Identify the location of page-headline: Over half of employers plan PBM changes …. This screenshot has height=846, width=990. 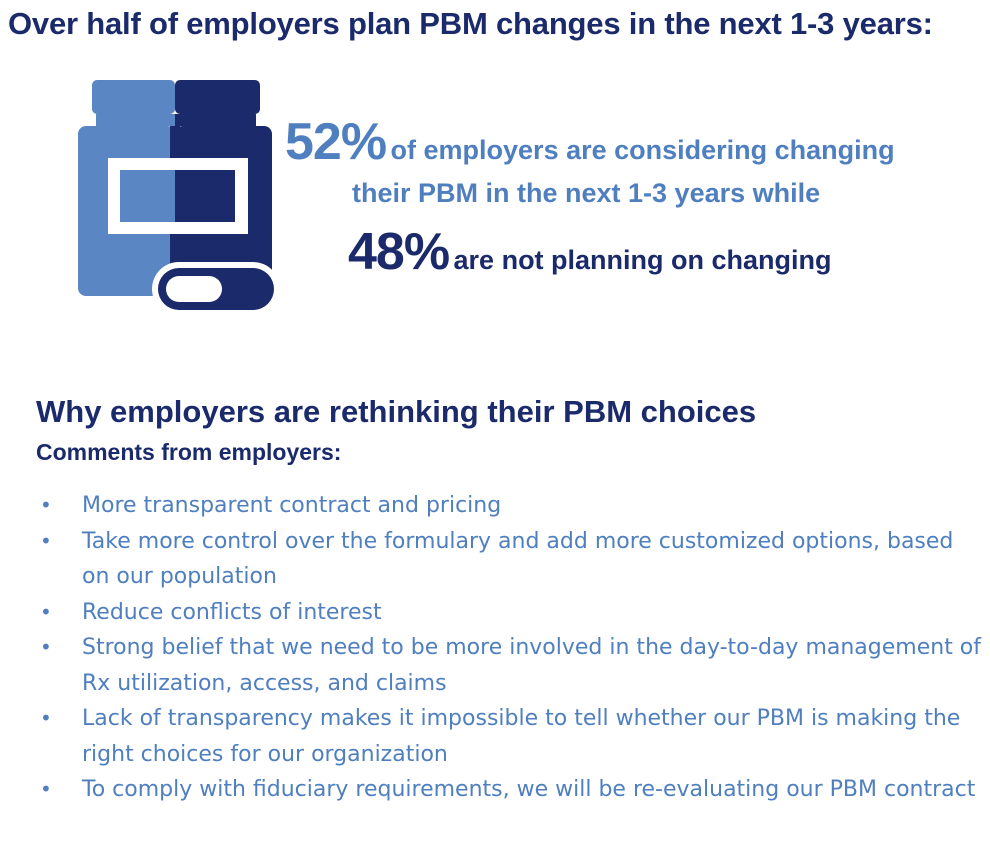
(470, 23).